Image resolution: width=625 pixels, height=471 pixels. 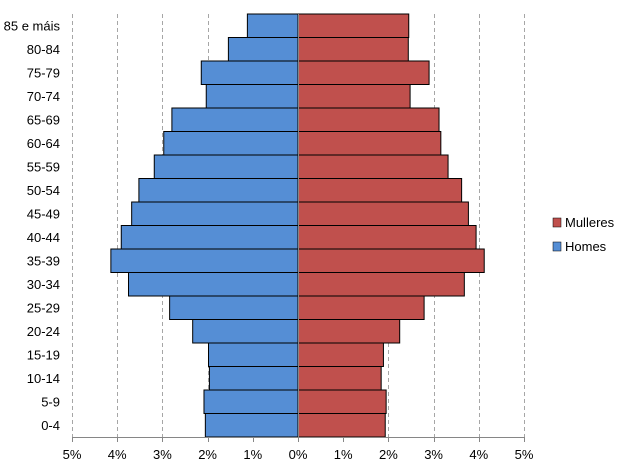 What do you see at coordinates (50, 425) in the screenshot?
I see `y-tick-label: 0-4` at bounding box center [50, 425].